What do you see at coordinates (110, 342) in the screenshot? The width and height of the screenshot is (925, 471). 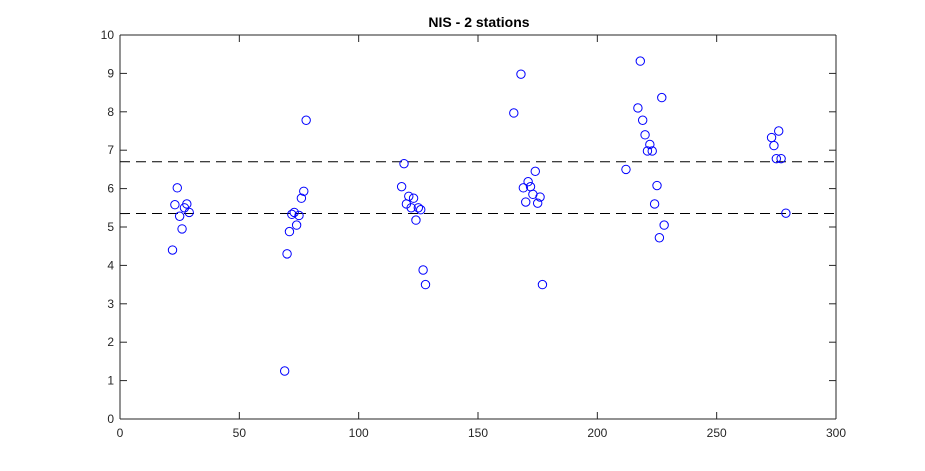 I see `y-tick-label: 2` at bounding box center [110, 342].